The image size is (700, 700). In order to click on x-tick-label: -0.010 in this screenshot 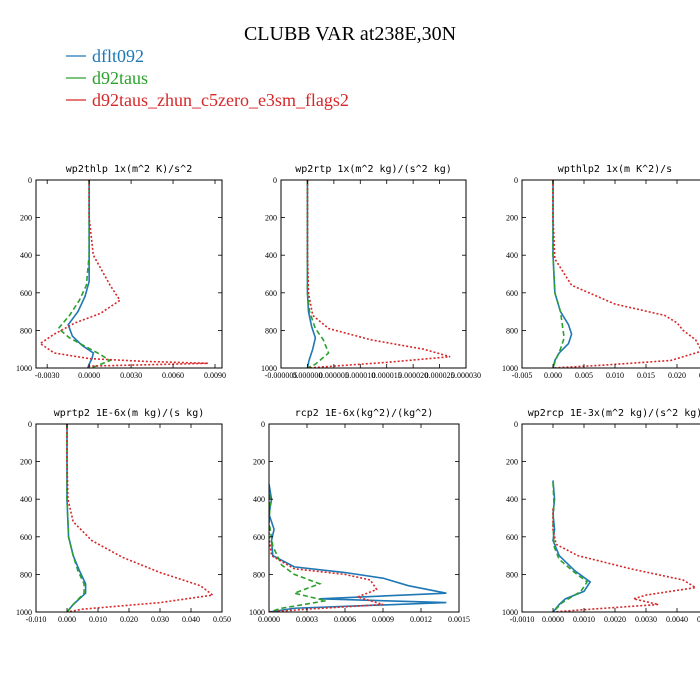, I will do `click(36, 619)`.